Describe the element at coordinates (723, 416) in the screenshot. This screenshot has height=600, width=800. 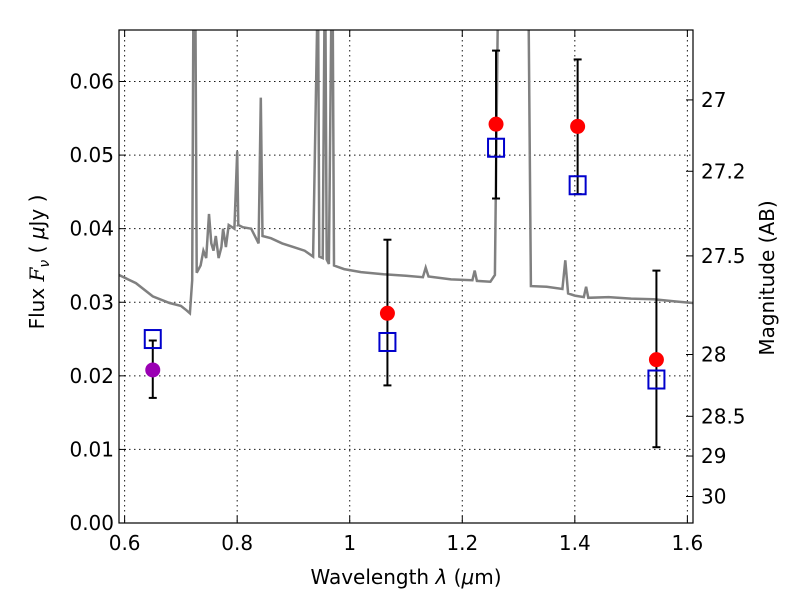
I see `y2-tick-label: 28.5` at that location.